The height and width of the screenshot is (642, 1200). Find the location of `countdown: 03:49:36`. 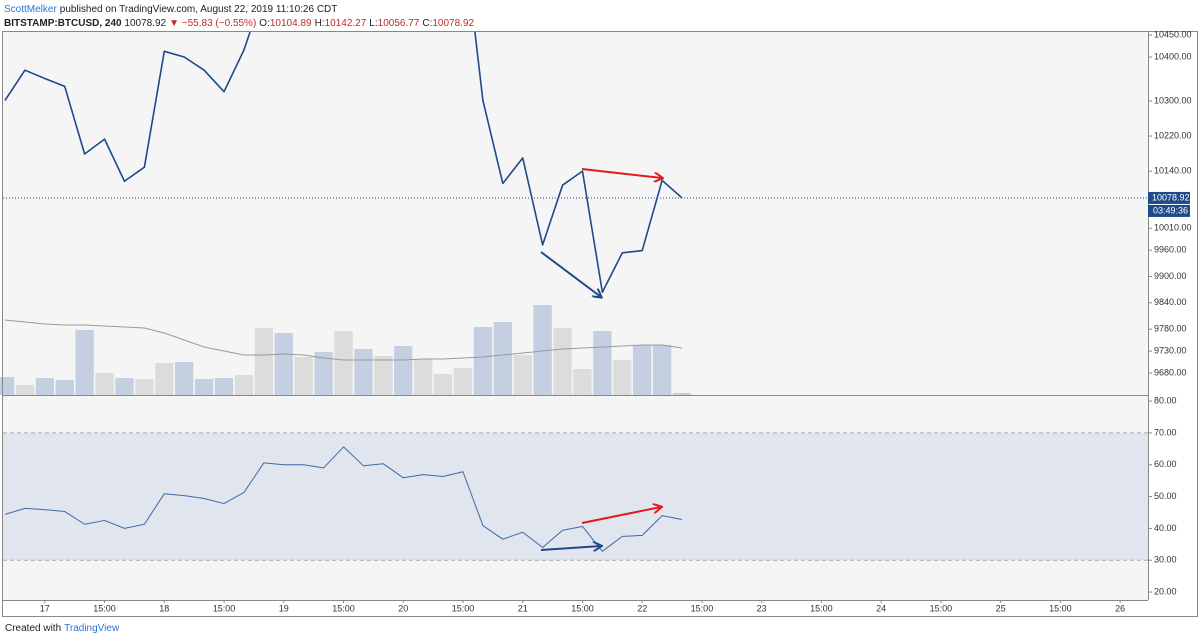

countdown: 03:49:36 is located at coordinates (1170, 210).